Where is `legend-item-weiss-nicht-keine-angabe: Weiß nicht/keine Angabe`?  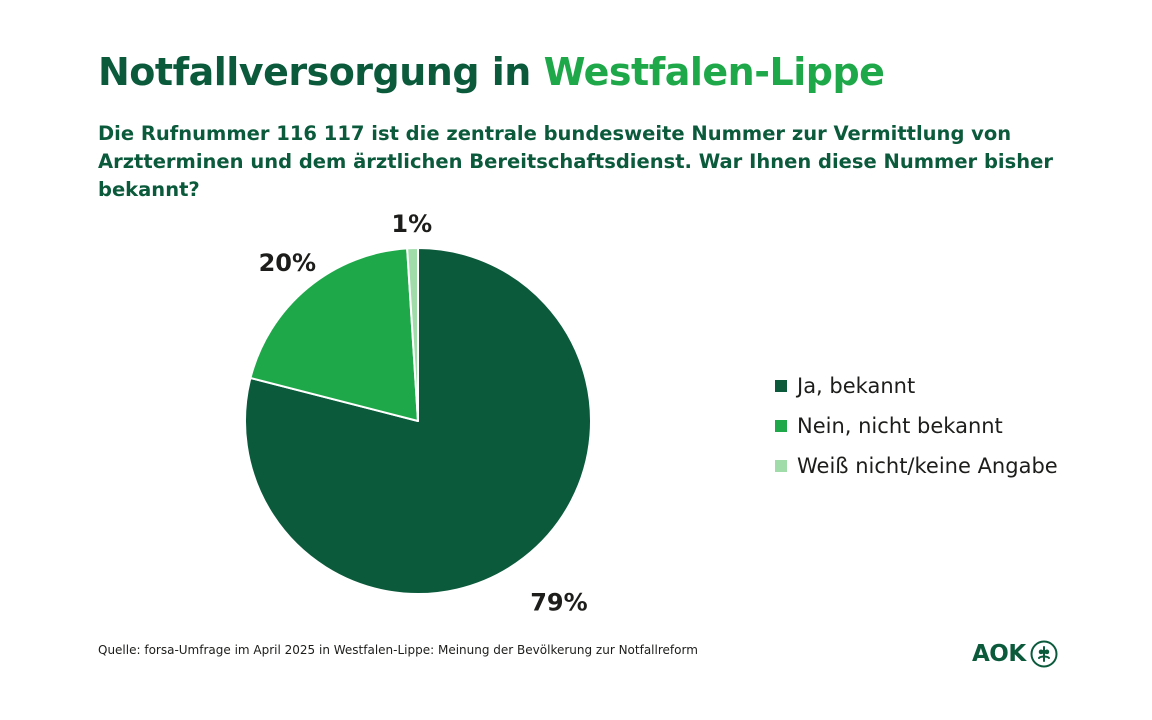 legend-item-weiss-nicht-keine-angabe: Weiß nicht/keine Angabe is located at coordinates (916, 466).